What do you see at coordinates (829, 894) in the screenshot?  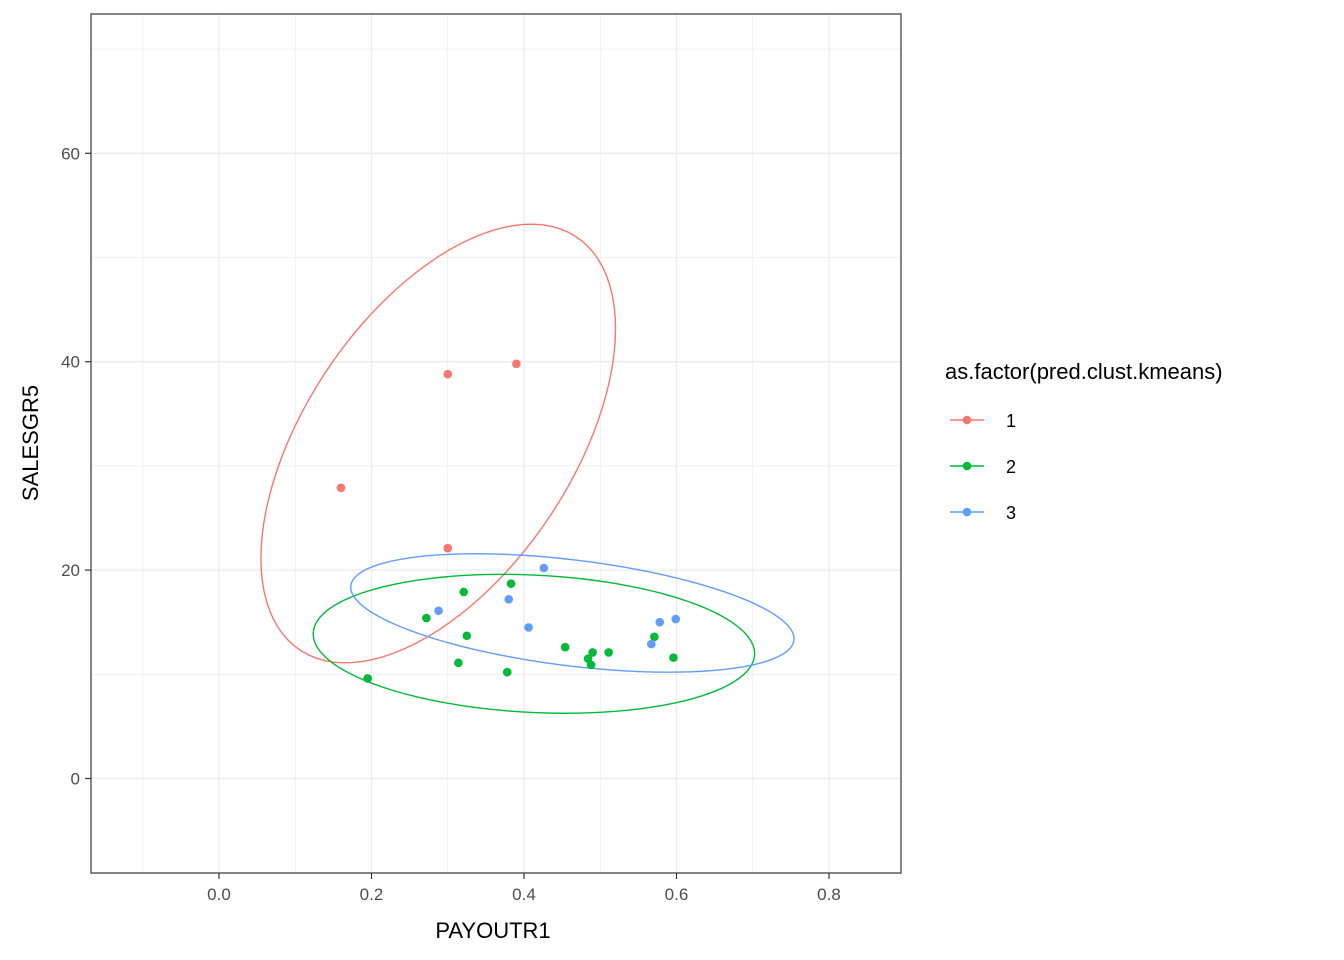 I see `x-tick-label: 0.8` at bounding box center [829, 894].